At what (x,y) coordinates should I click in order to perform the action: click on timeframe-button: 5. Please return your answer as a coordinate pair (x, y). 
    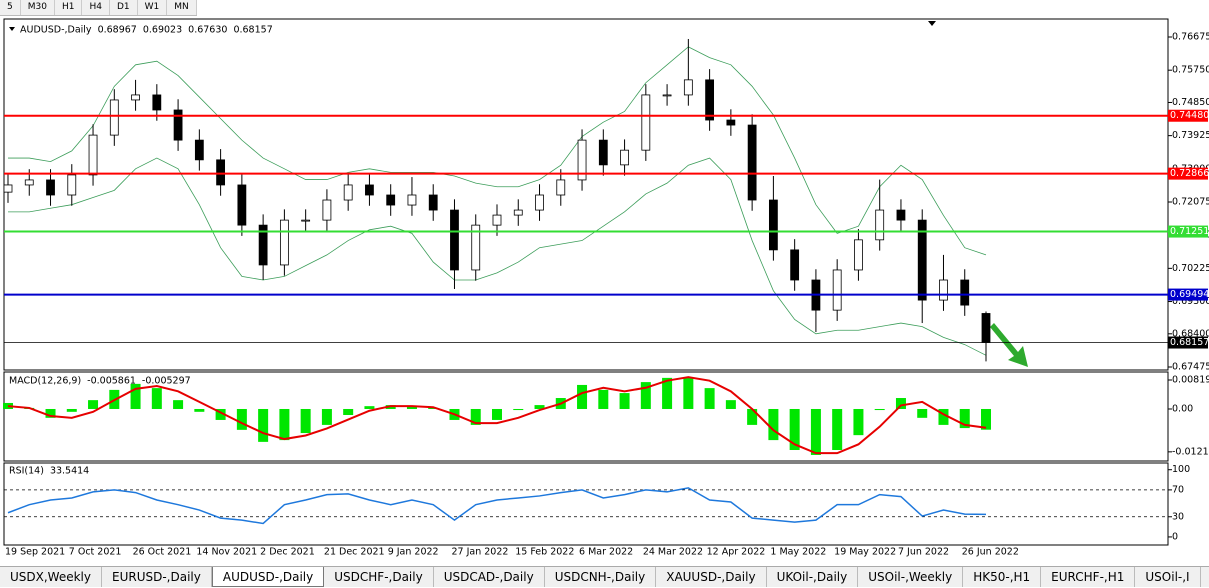
    Looking at the image, I should click on (10, 7).